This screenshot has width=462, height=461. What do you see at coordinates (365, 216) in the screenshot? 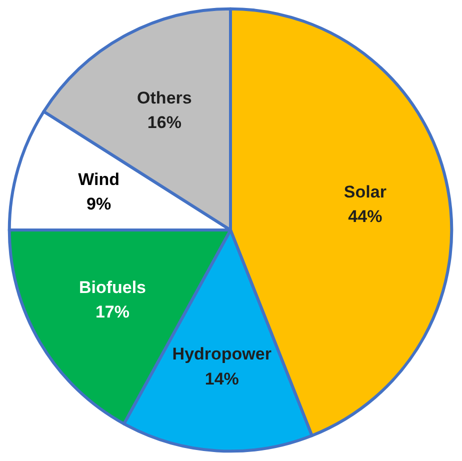
I see `data-label: 44%` at bounding box center [365, 216].